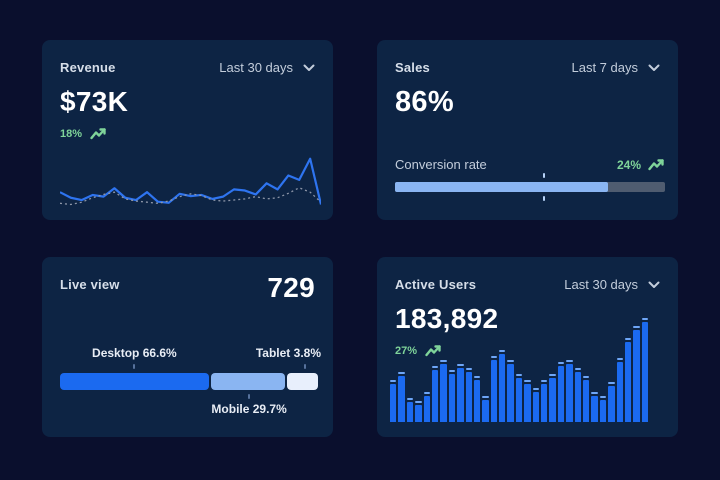  Describe the element at coordinates (134, 353) in the screenshot. I see `desktop-label: Desktop 66.6%` at that location.